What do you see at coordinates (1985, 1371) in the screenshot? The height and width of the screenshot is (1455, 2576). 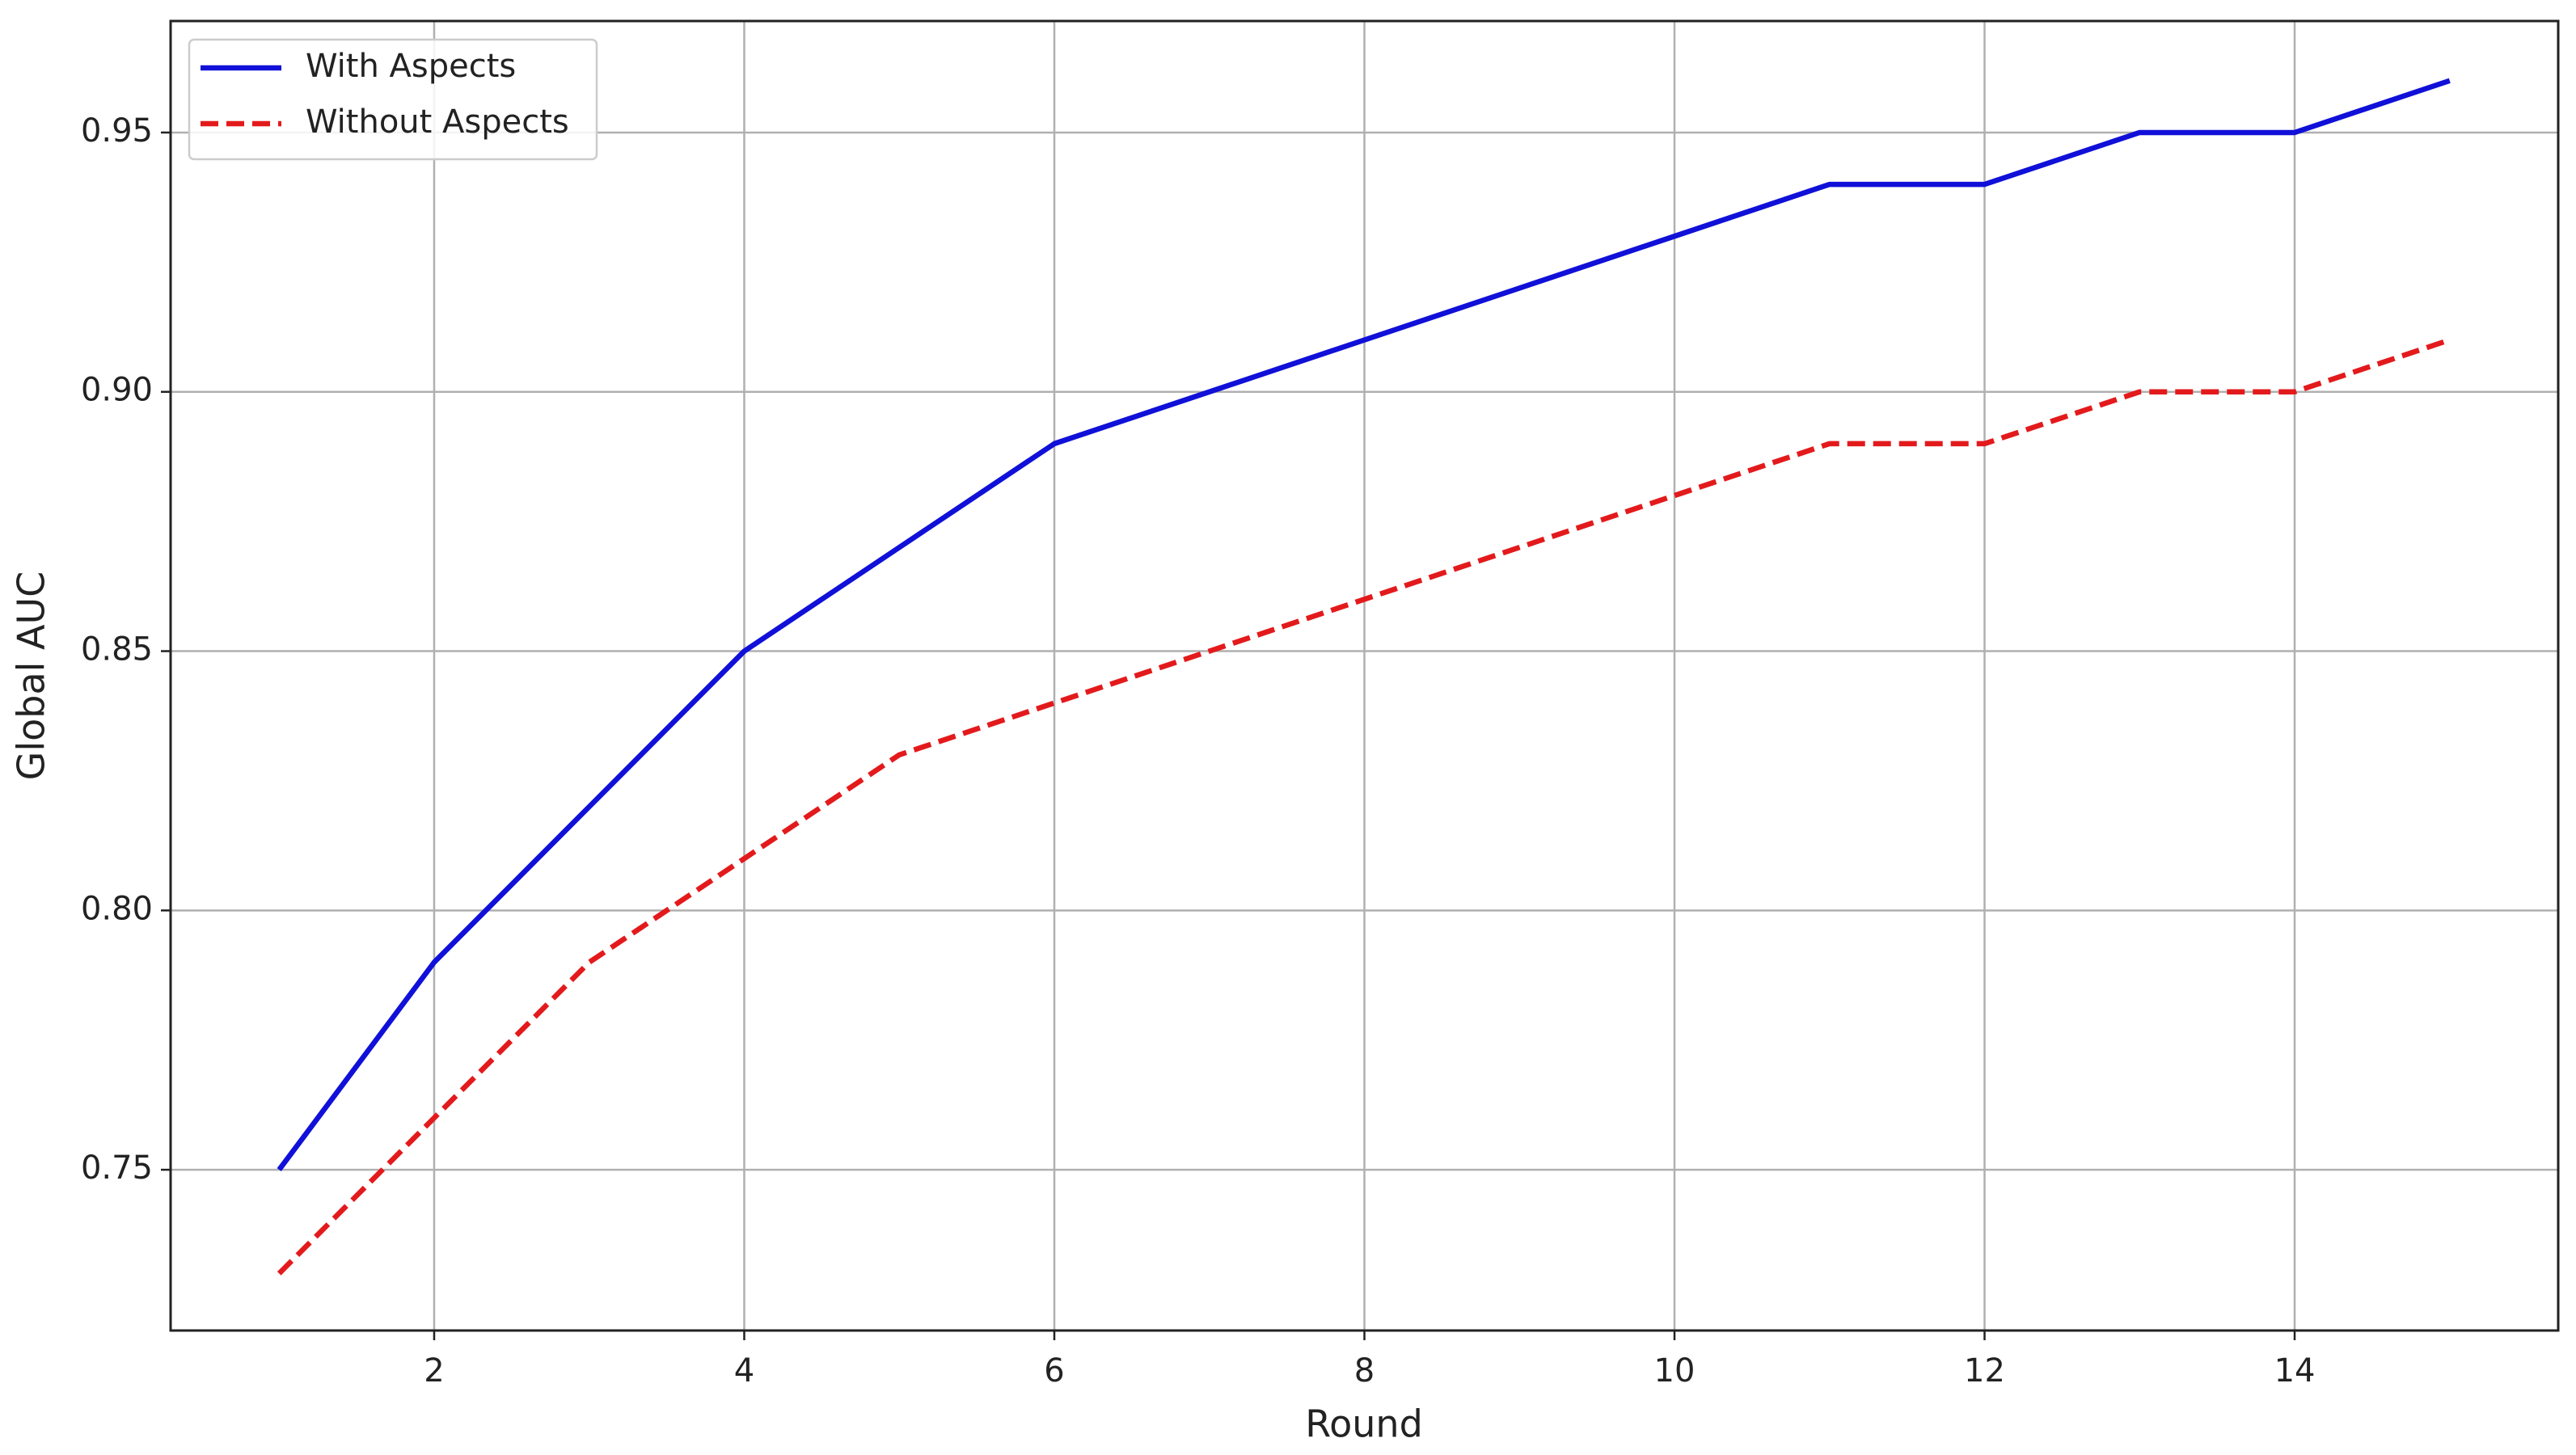 I see `x-tick-label: 12` at bounding box center [1985, 1371].